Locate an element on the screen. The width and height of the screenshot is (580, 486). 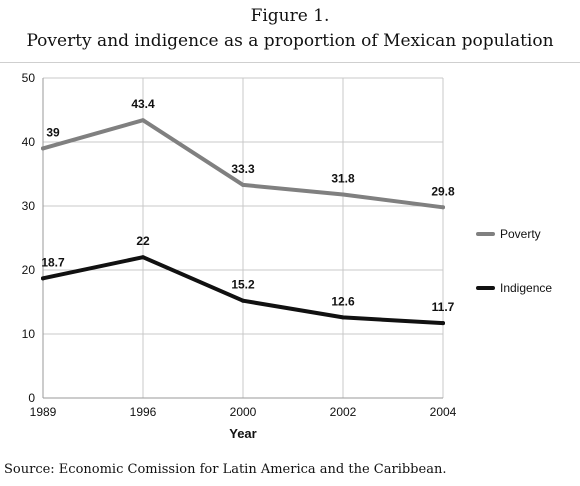
x-tick-label: 2004 is located at coordinates (443, 412).